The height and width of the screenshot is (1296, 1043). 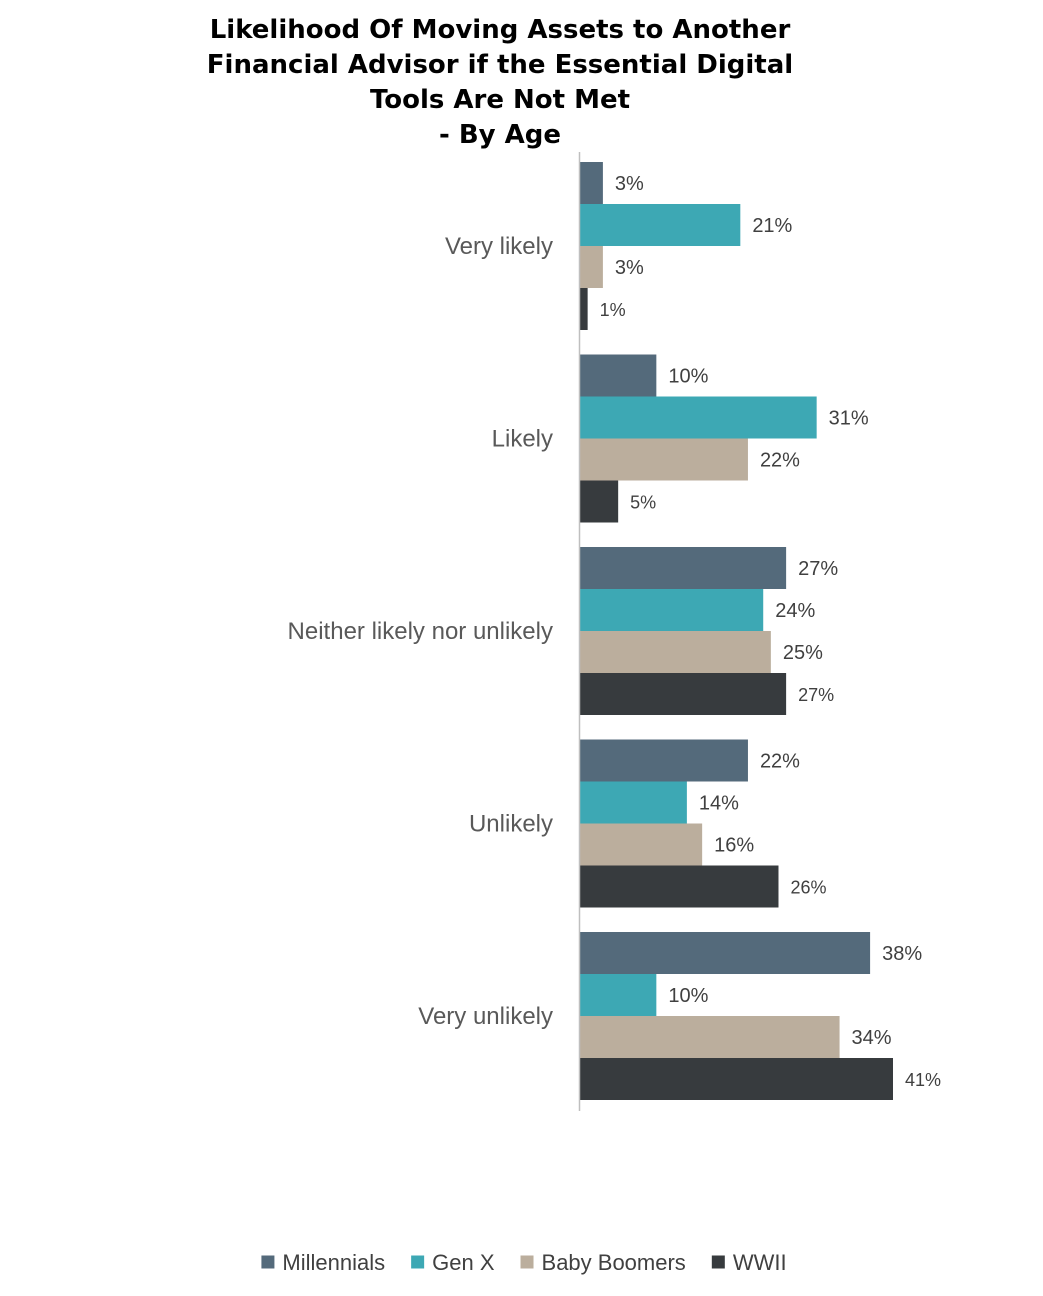 What do you see at coordinates (643, 503) in the screenshot?
I see `data-label: 5%` at bounding box center [643, 503].